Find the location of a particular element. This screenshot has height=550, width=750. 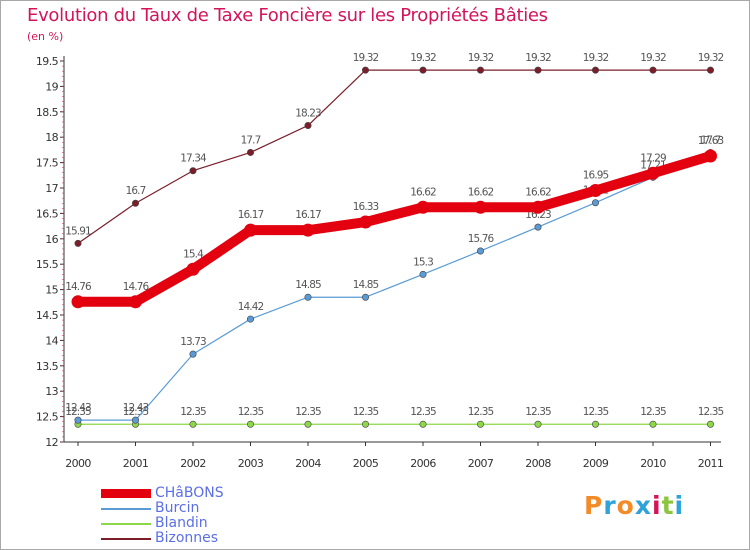

logo-letter: x is located at coordinates (643, 505).